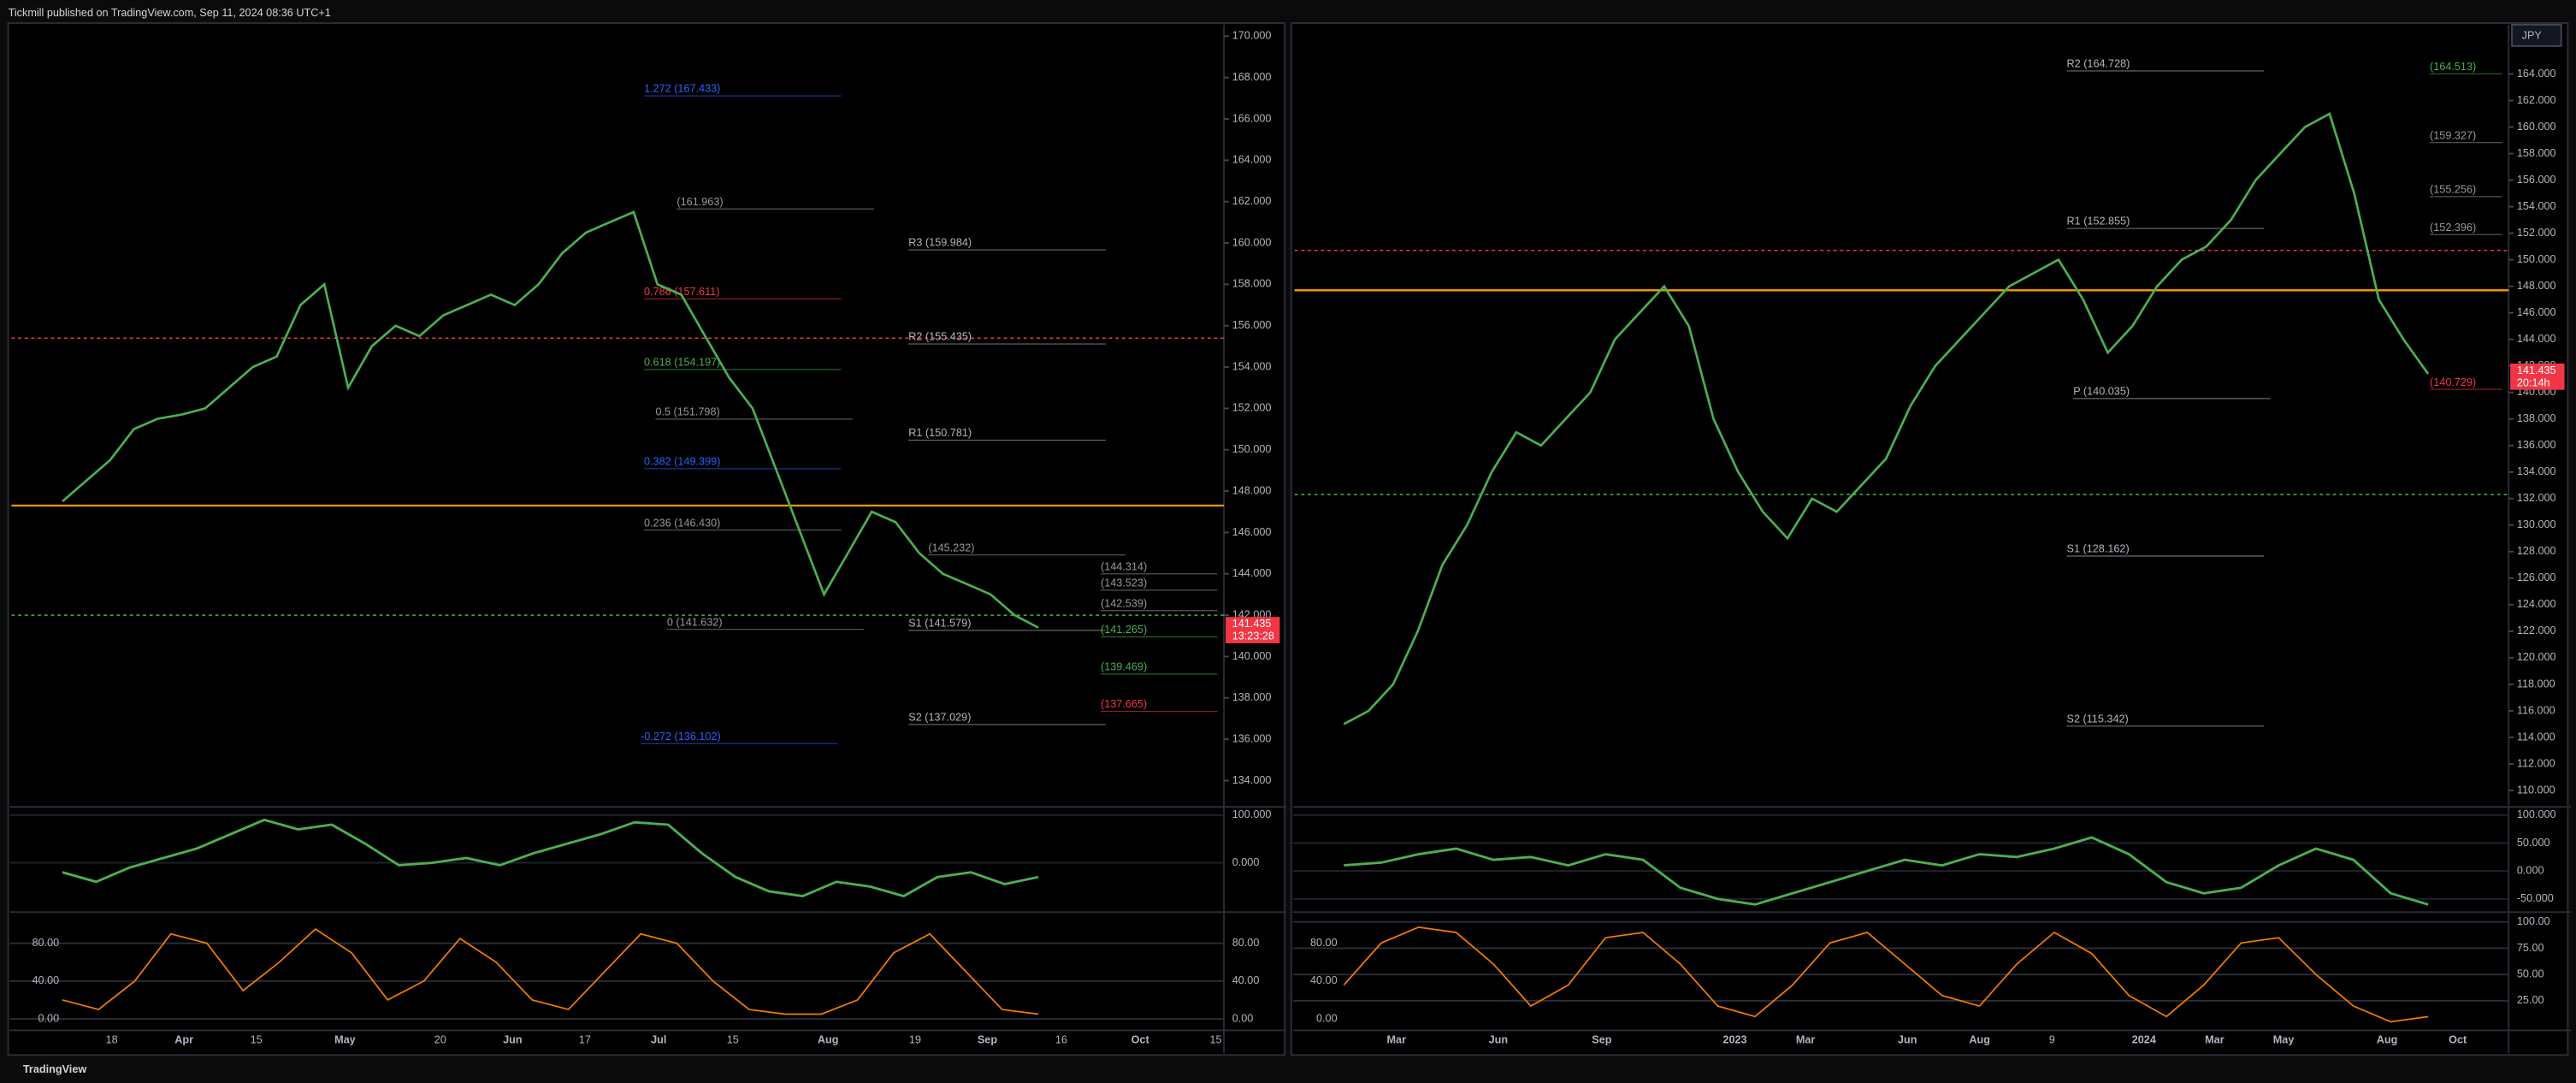  What do you see at coordinates (2533, 382) in the screenshot?
I see `countdown-label: 20:14h` at bounding box center [2533, 382].